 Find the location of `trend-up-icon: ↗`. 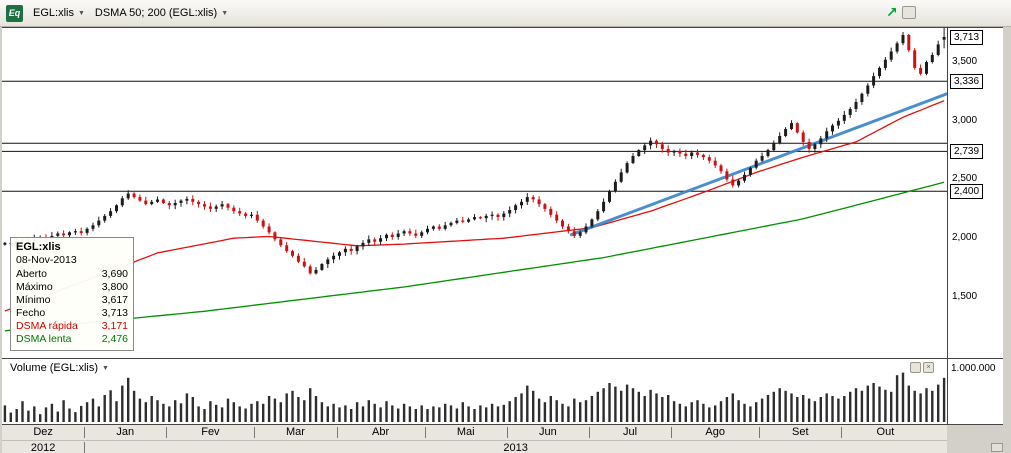

trend-up-icon: ↗ is located at coordinates (892, 12).